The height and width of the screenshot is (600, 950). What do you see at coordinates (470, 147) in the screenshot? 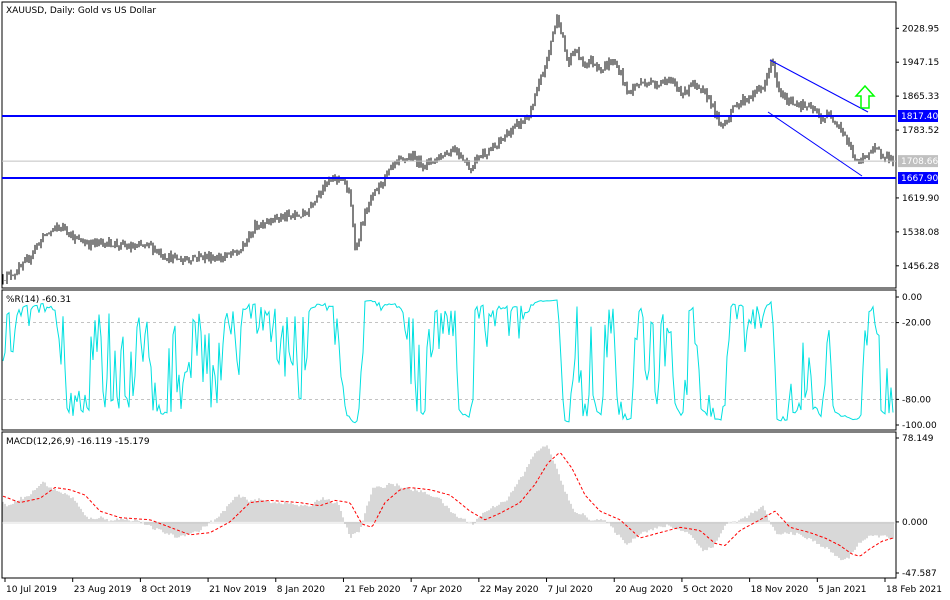
I see `price-levels-layer: 1817.40 1667.90 1708.66` at bounding box center [470, 147].